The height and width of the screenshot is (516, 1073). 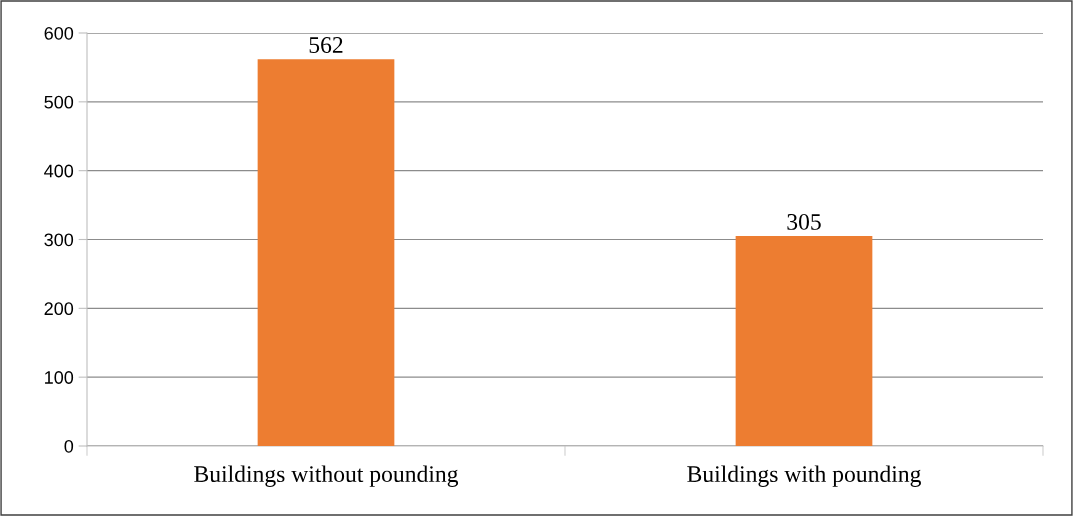 I want to click on y-tick-label: 0, so click(x=69, y=446).